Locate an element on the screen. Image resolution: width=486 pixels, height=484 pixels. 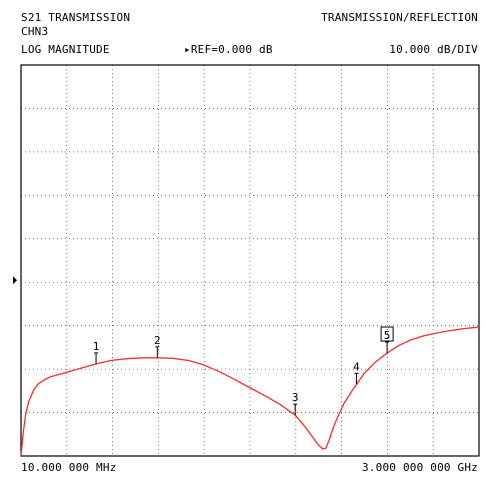
marker-3-label: 3 is located at coordinates (295, 397).